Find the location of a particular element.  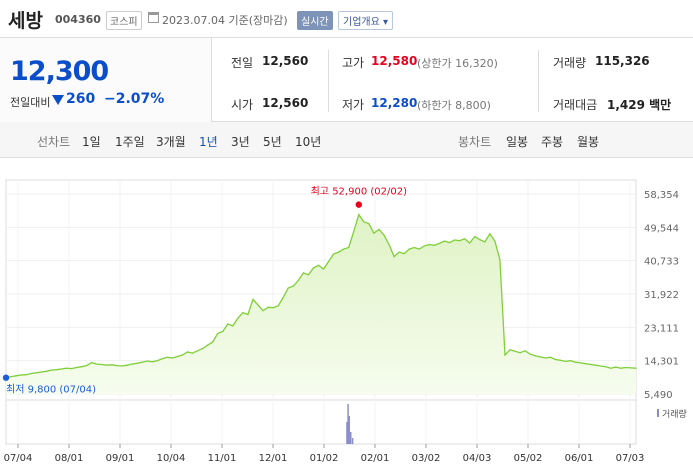

low-value: 12,280 is located at coordinates (394, 103).